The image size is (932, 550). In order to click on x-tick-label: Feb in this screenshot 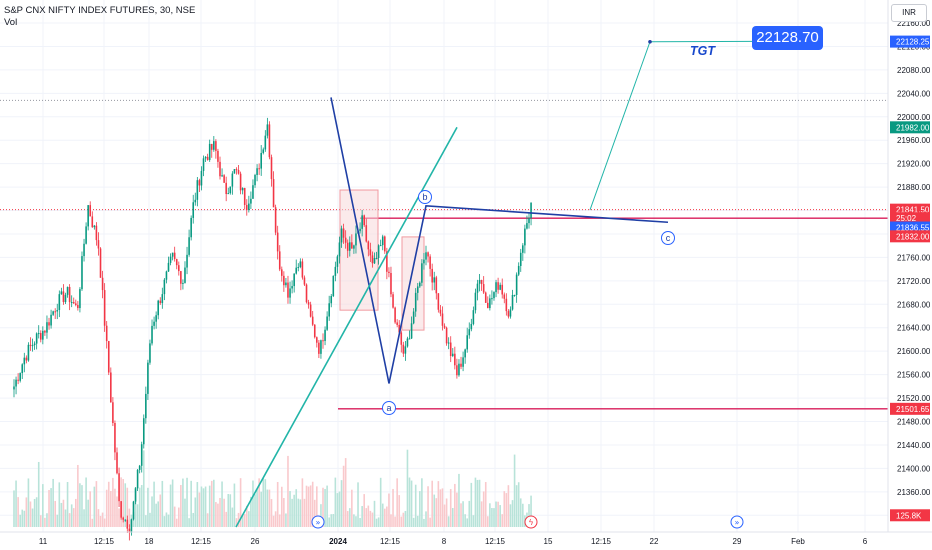, I will do `click(798, 541)`.